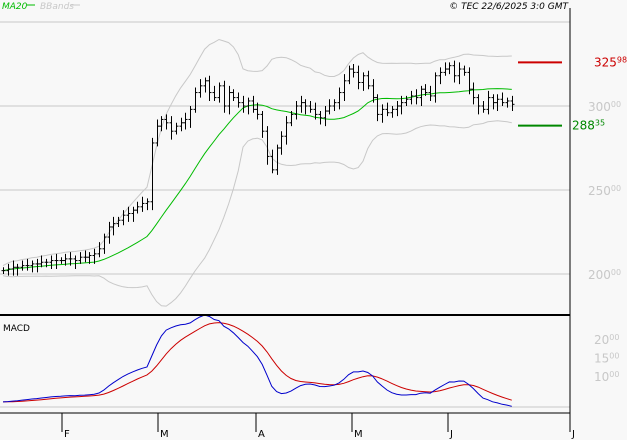 The height and width of the screenshot is (440, 627). I want to click on level-label: 28835, so click(588, 126).